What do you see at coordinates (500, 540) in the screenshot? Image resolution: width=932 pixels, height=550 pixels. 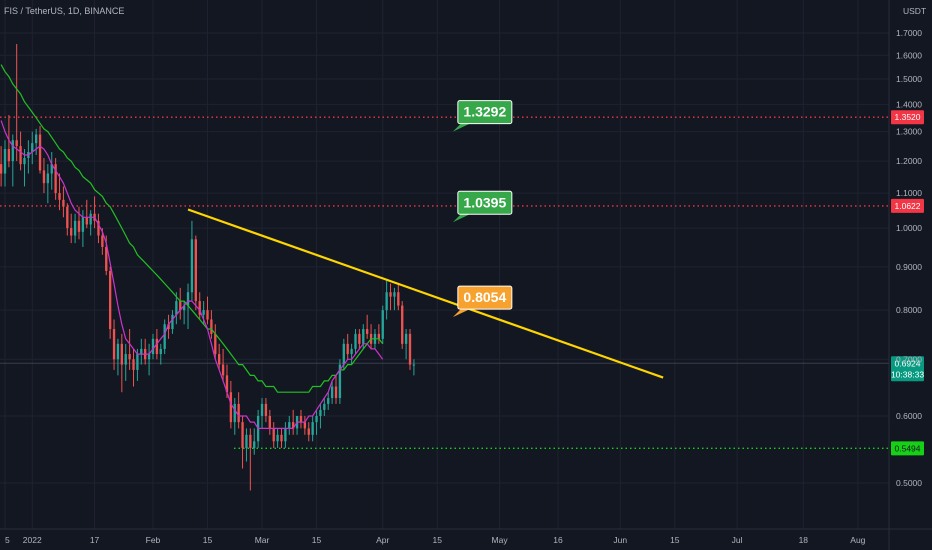 I see `time-tick-label: May` at bounding box center [500, 540].